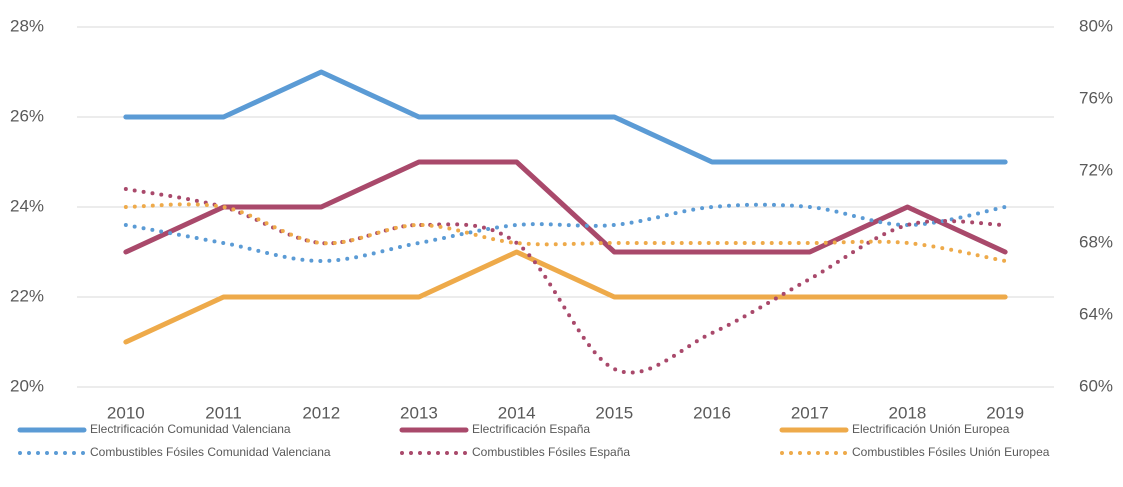 This screenshot has width=1123, height=487. What do you see at coordinates (531, 429) in the screenshot?
I see `legend-label: Electrificación España` at bounding box center [531, 429].